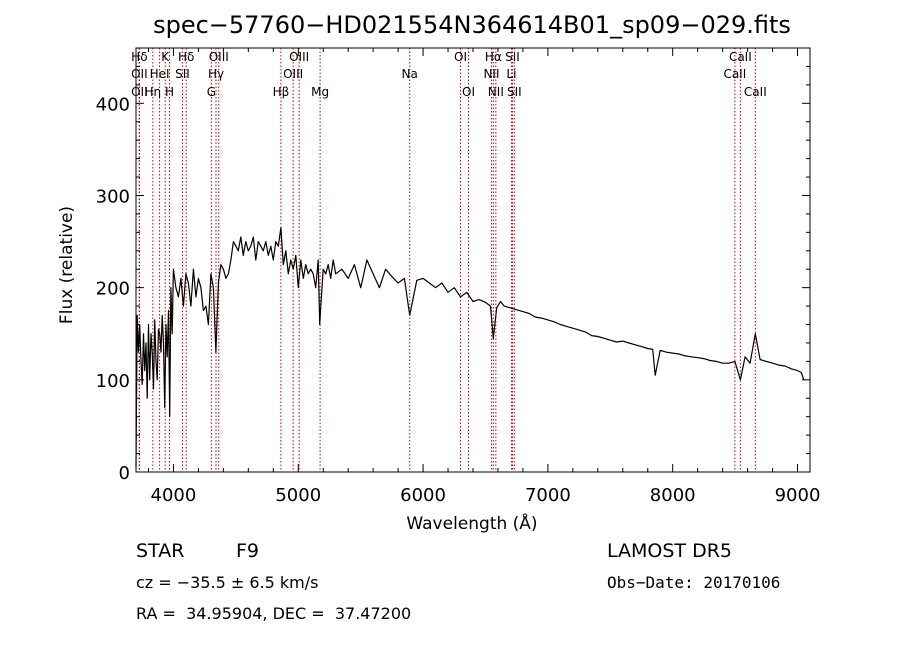 This screenshot has height=649, width=900. I want to click on x-tick-label: 8000, so click(673, 495).